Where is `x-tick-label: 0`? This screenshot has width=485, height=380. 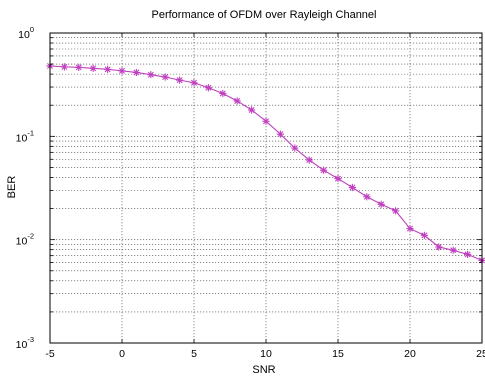 x-tick-label: 0 is located at coordinates (122, 354).